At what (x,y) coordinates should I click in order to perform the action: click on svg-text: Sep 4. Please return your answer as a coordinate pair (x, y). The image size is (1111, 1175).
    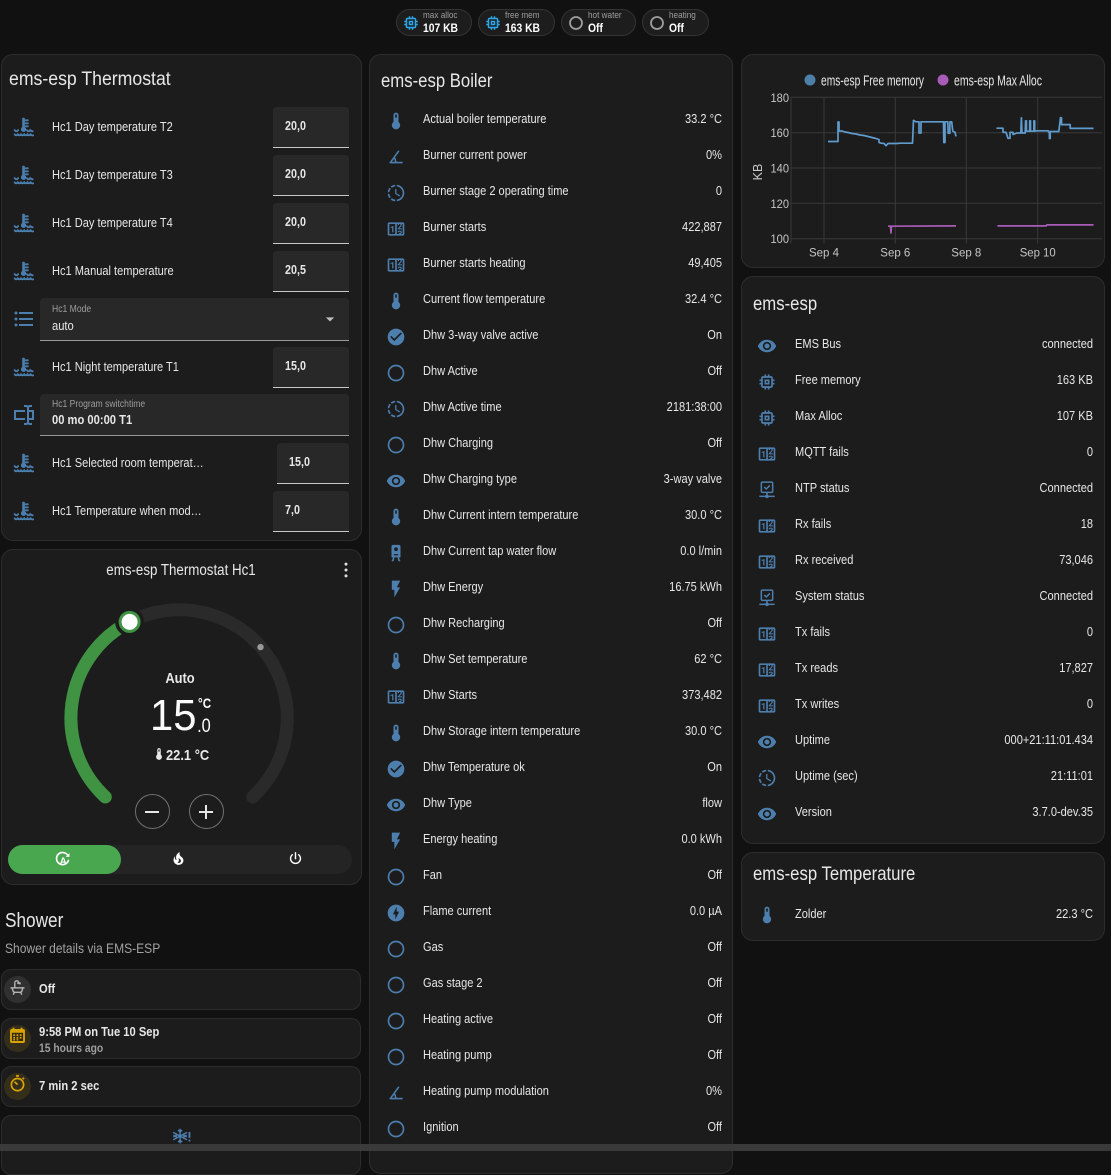
    Looking at the image, I should click on (824, 253).